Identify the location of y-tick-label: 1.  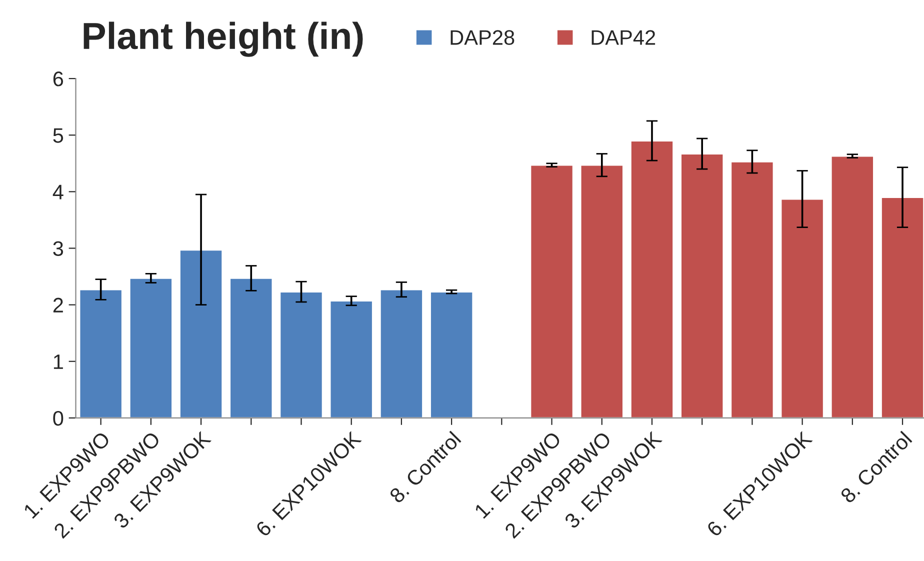
(58, 361).